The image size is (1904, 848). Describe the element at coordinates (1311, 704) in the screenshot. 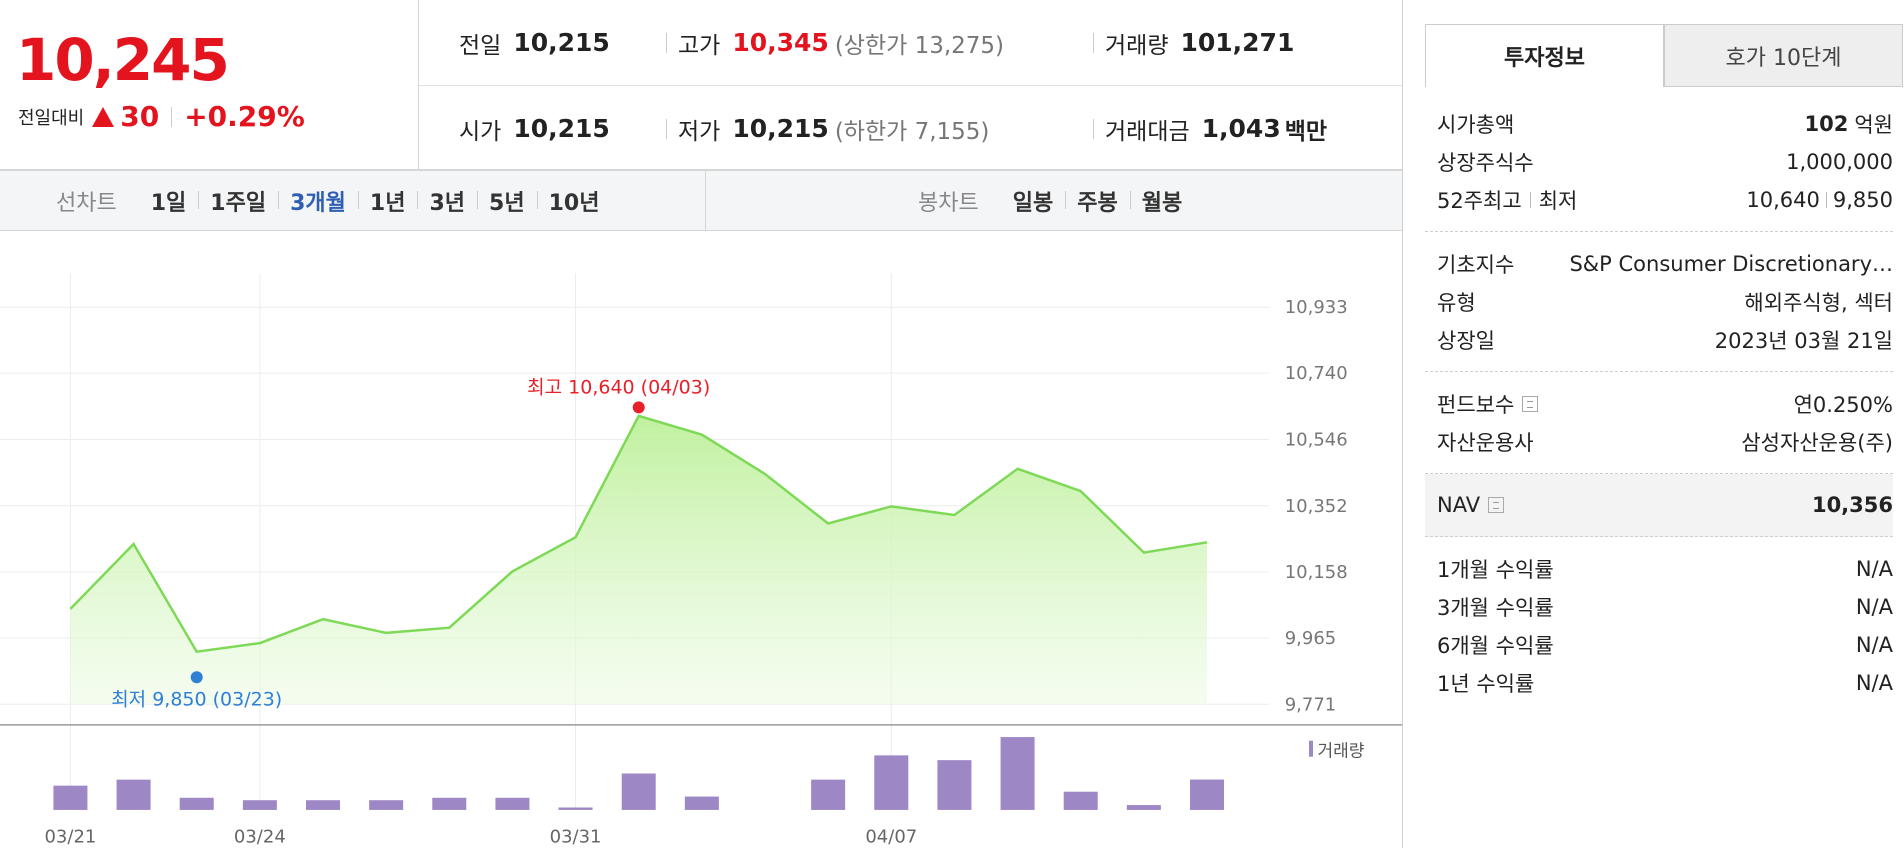

I see `y-tick-label: 9,771` at that location.